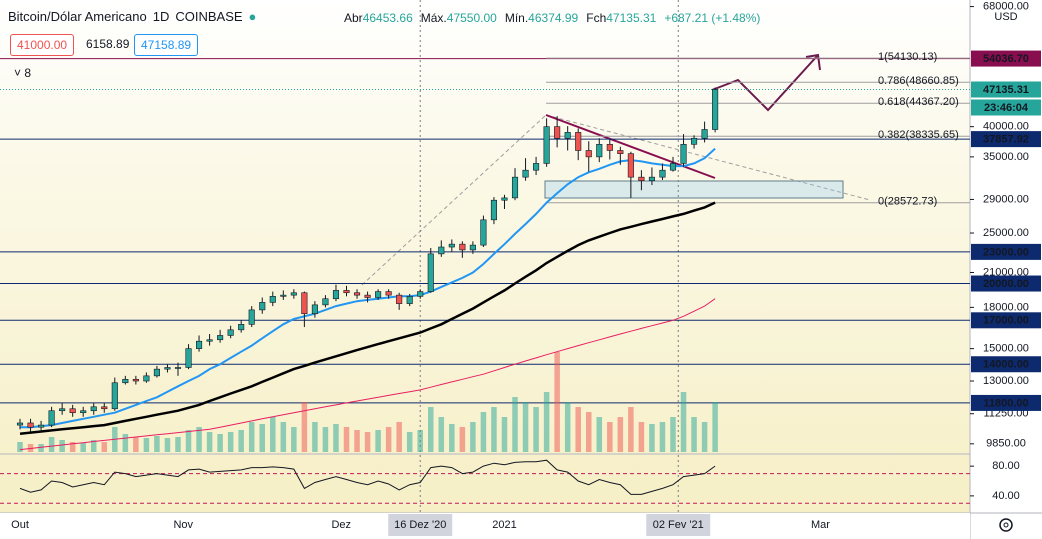  Describe the element at coordinates (42, 45) in the screenshot. I see `sell-button: 41000.00` at that location.